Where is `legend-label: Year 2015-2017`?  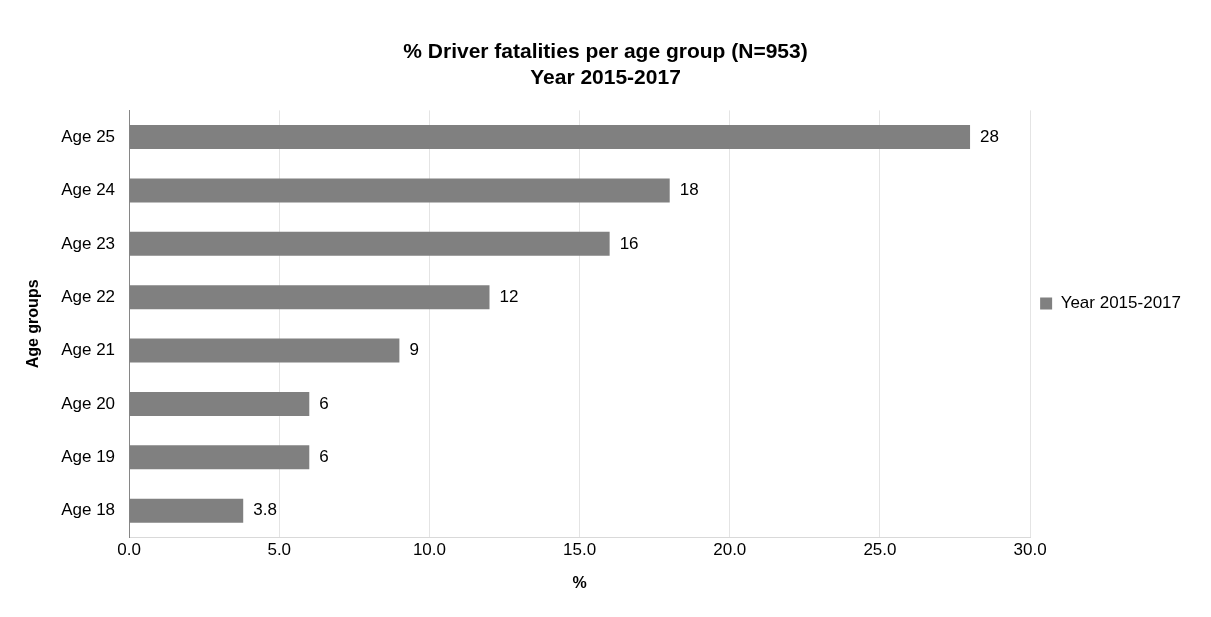
legend-label: Year 2015-2017 is located at coordinates (1121, 303).